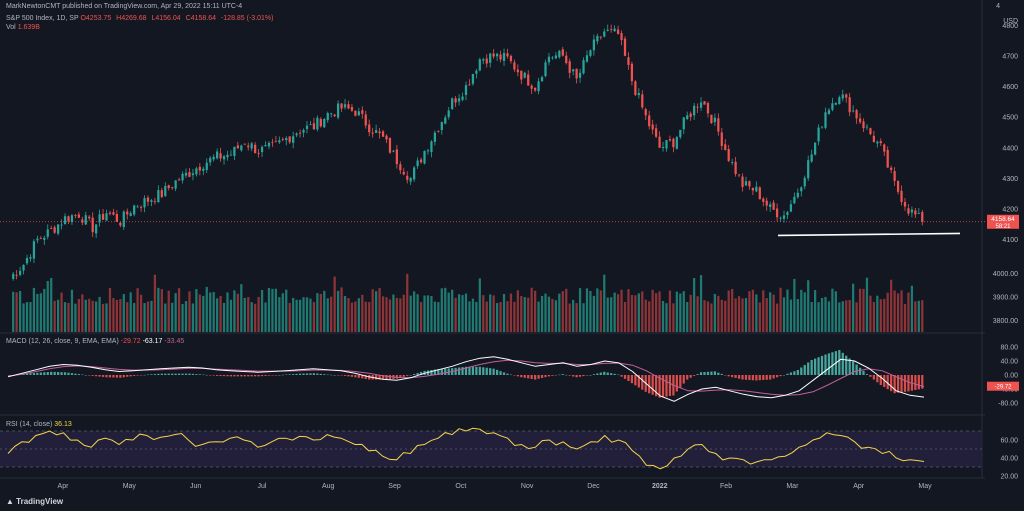 The height and width of the screenshot is (511, 1024). What do you see at coordinates (23, 27) in the screenshot?
I see `volume-legend: Vol 1.639B` at bounding box center [23, 27].